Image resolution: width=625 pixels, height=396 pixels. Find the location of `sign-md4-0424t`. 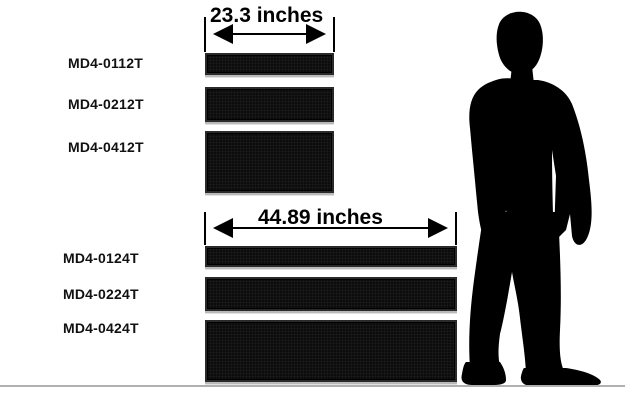

sign-md4-0424t is located at coordinates (331, 351).